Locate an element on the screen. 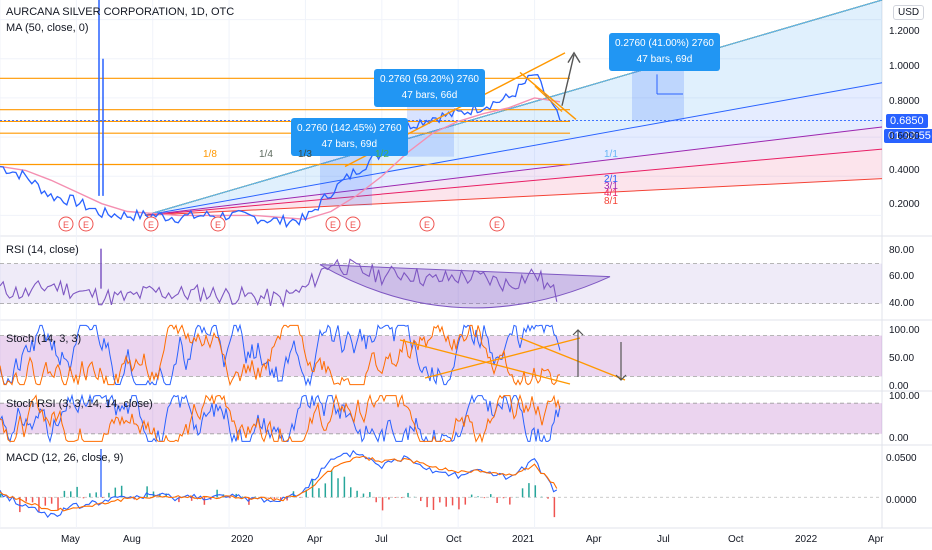 This screenshot has width=932, height=550. callout-2-line1: 0.2760 (59.20%) 2760 is located at coordinates (429, 79).